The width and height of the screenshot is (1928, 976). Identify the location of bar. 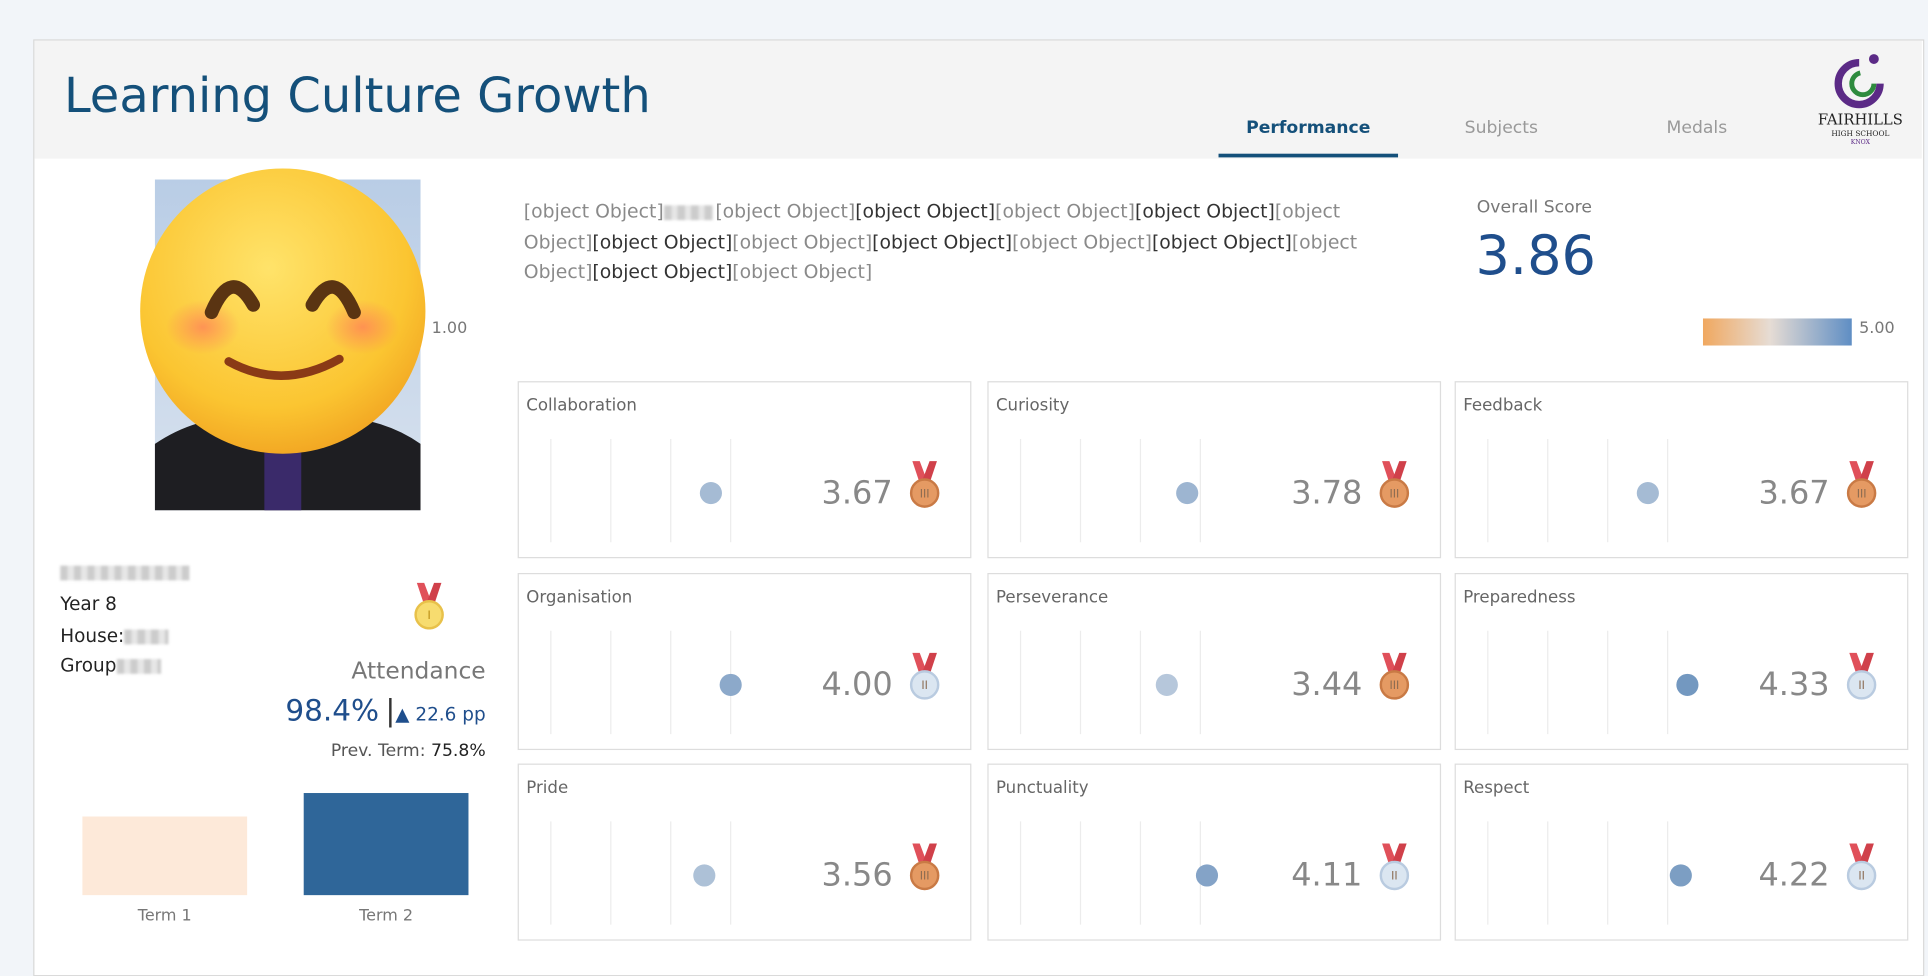
(386, 844).